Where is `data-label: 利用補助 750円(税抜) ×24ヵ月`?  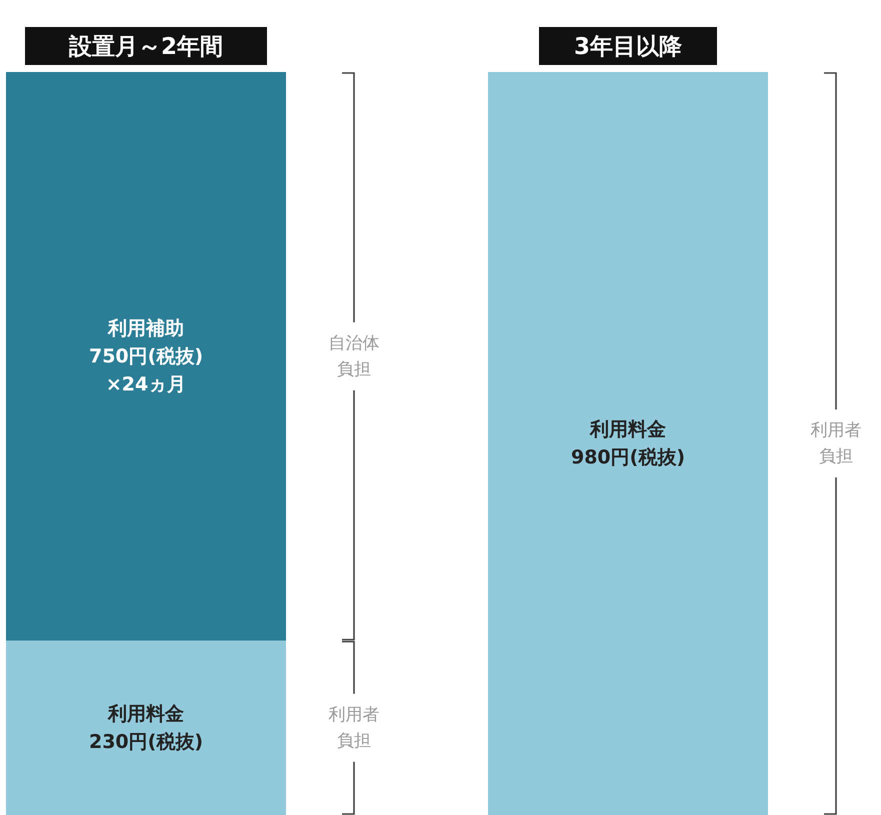 data-label: 利用補助 750円(税抜) ×24ヵ月 is located at coordinates (146, 356).